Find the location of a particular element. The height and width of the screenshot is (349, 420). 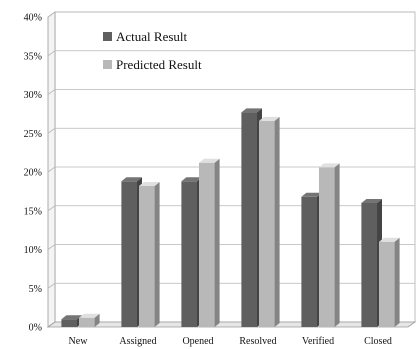

bar-actual-new is located at coordinates (71, 321).